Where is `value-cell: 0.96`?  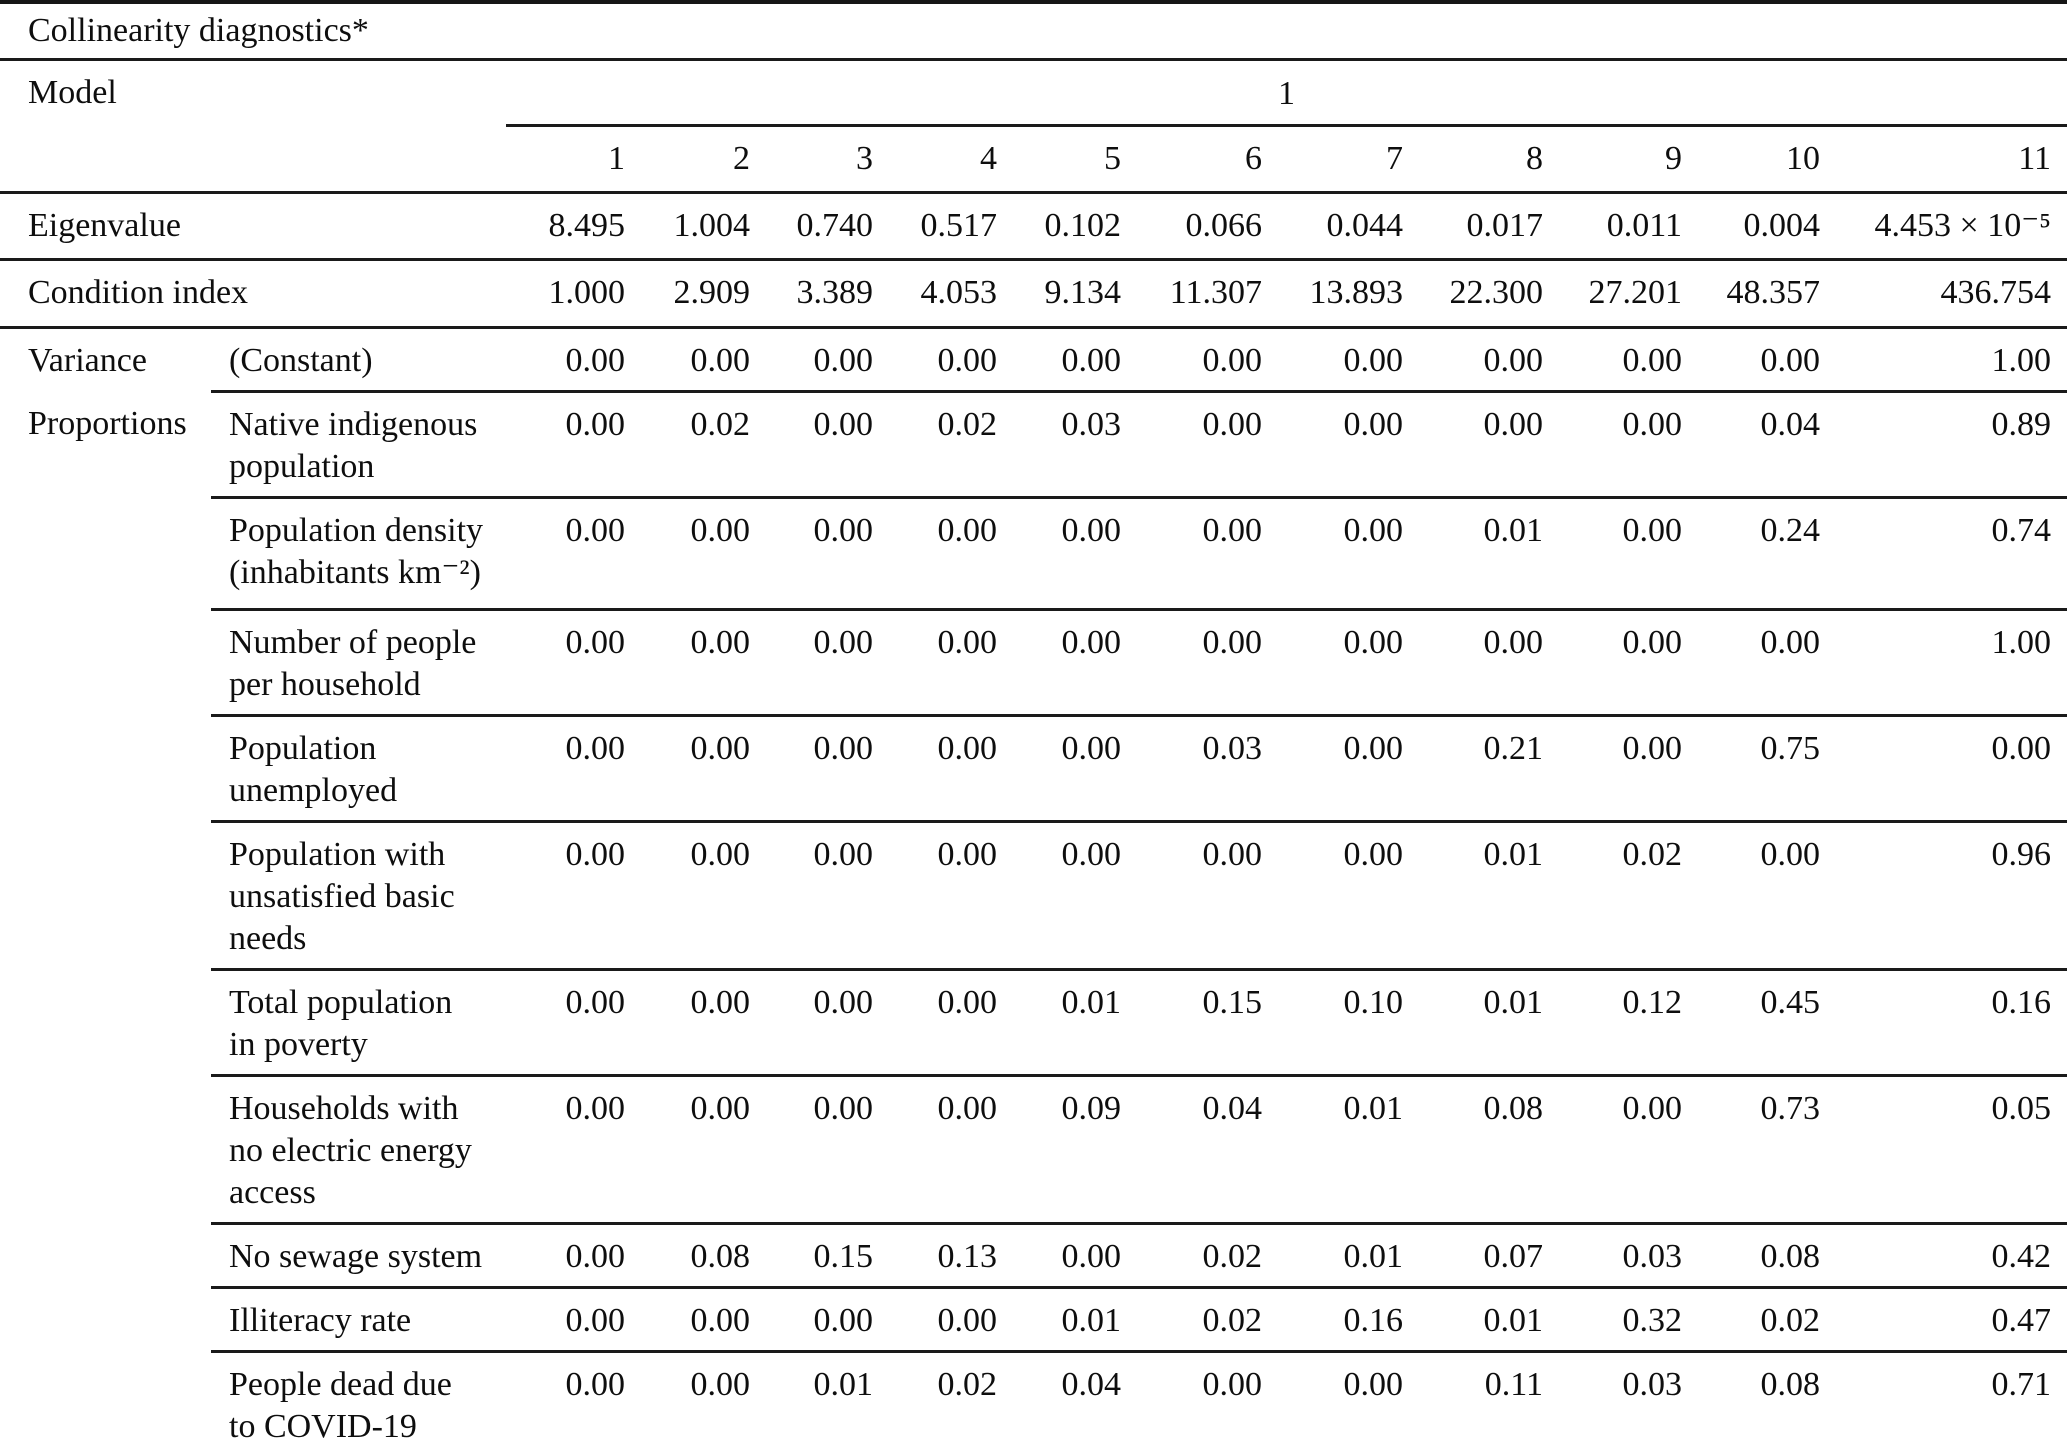
value-cell: 0.96 is located at coordinates (1951, 896).